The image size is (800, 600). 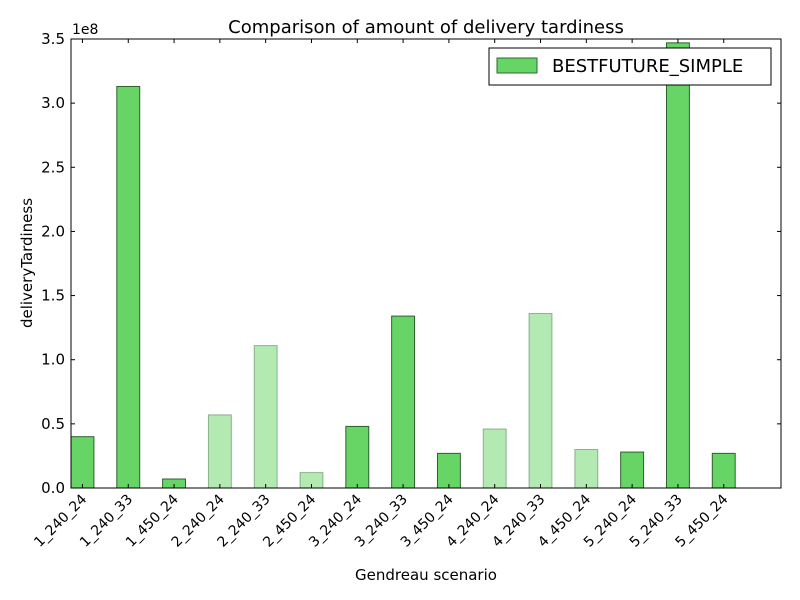 I want to click on y-tick-label: 0.5, so click(x=53, y=424).